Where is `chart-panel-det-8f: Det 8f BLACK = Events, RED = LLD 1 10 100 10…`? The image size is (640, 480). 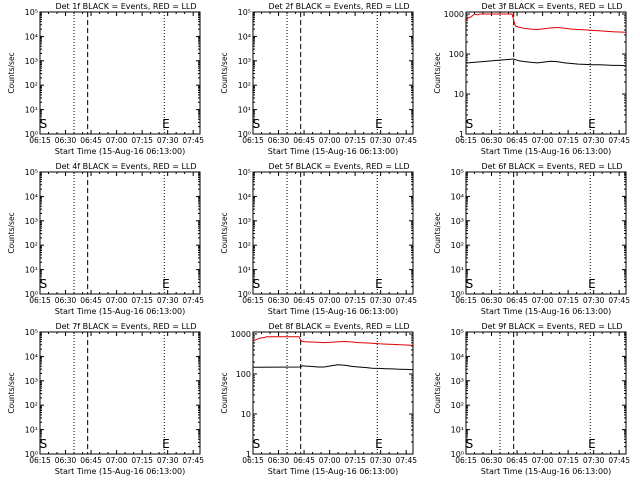
chart-panel-det-8f: Det 8f BLACK = Events, RED = LLD 1 10 100 10… is located at coordinates (319, 400).